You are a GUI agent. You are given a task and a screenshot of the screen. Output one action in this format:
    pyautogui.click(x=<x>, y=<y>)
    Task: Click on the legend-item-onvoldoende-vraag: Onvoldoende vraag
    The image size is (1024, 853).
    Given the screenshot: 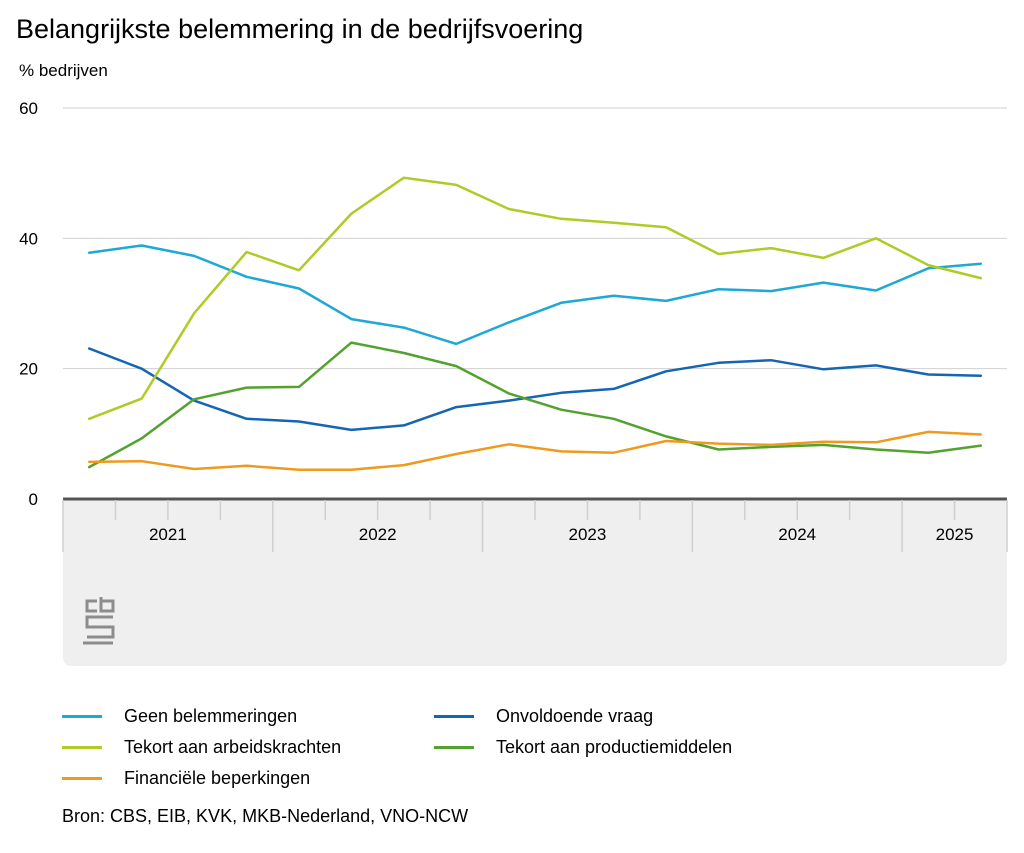 What is the action you would take?
    pyautogui.click(x=543, y=716)
    